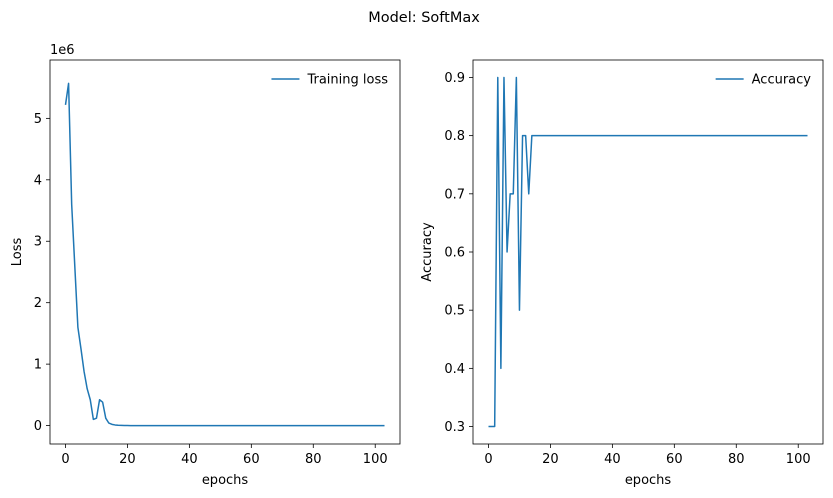 This screenshot has height=498, width=833. What do you see at coordinates (488, 459) in the screenshot?
I see `x-tick-label-1: 0` at bounding box center [488, 459].